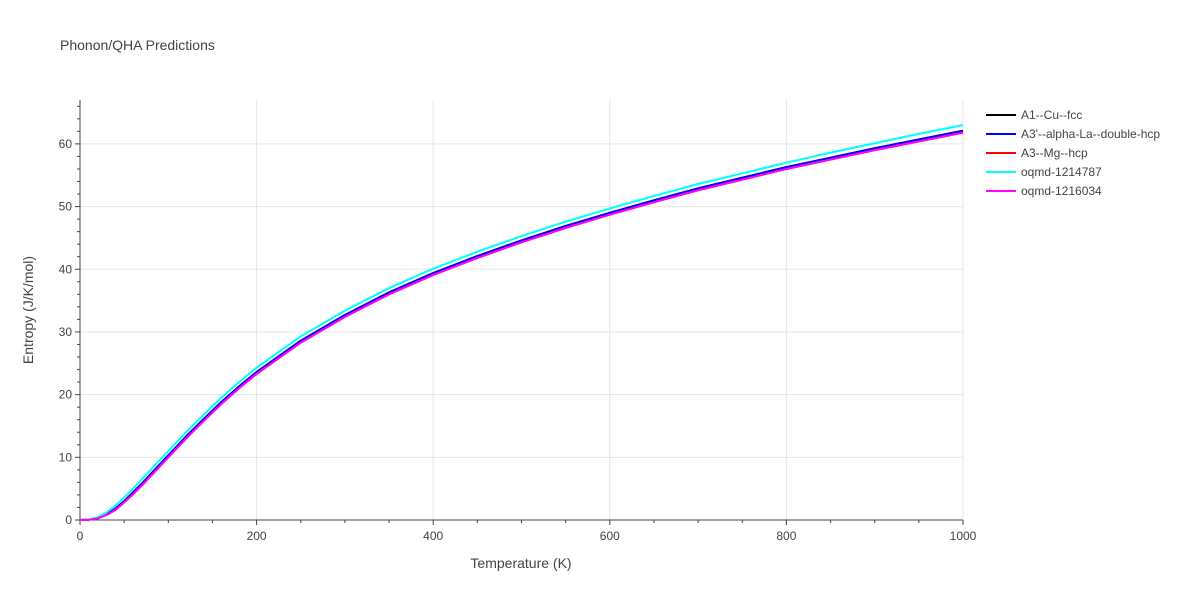 The image size is (1200, 600). I want to click on legend-label: oqmd-1216034, so click(1061, 191).